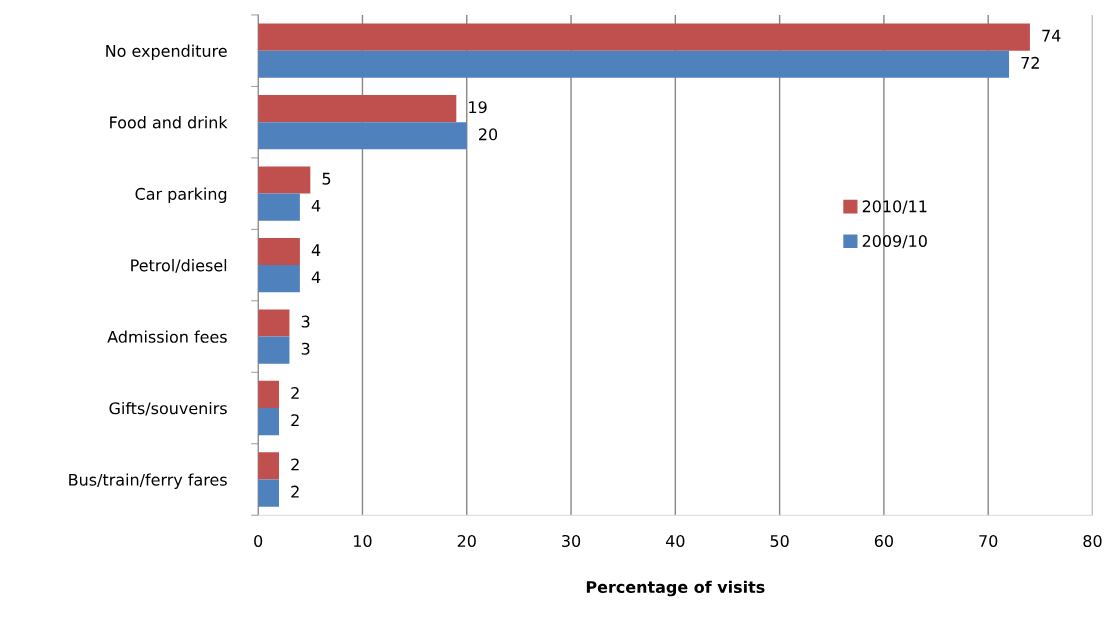  What do you see at coordinates (1092, 541) in the screenshot?
I see `x-tick-label: 80` at bounding box center [1092, 541].